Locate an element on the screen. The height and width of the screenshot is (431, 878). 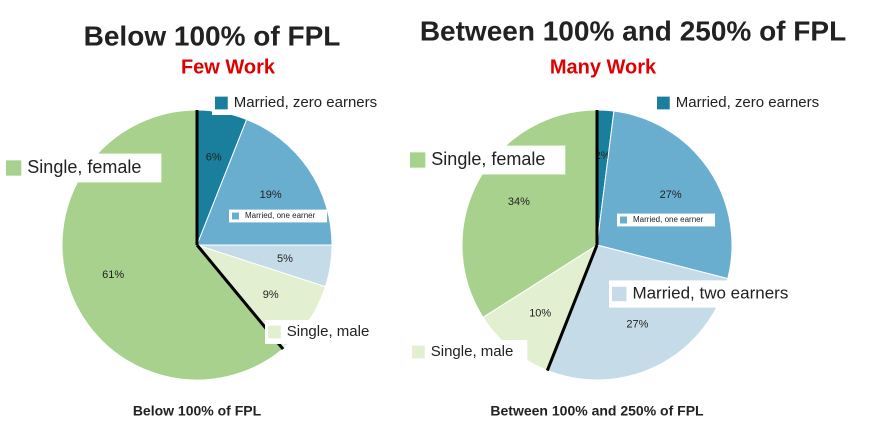
pie-slice is located at coordinates (664, 195).